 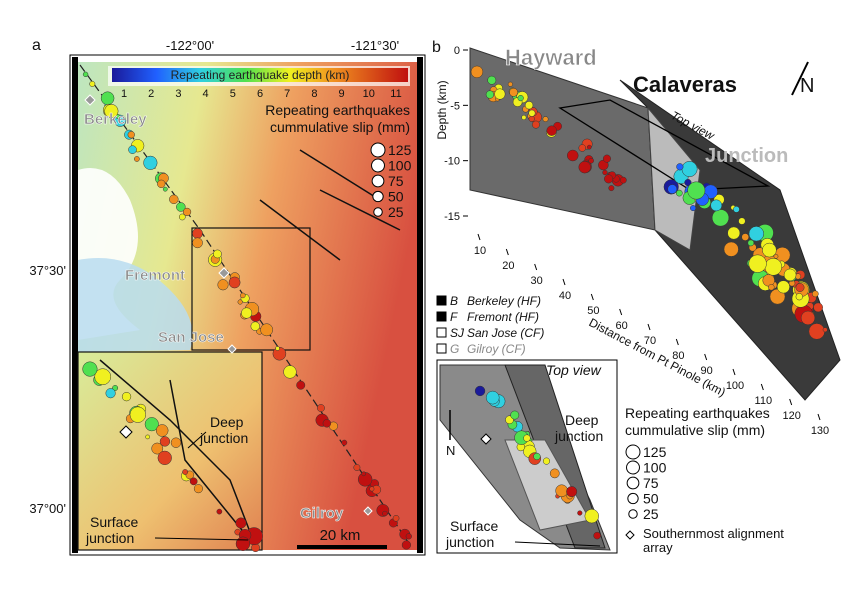 I want to click on colorbar-tick-label: 10, so click(x=369, y=94).